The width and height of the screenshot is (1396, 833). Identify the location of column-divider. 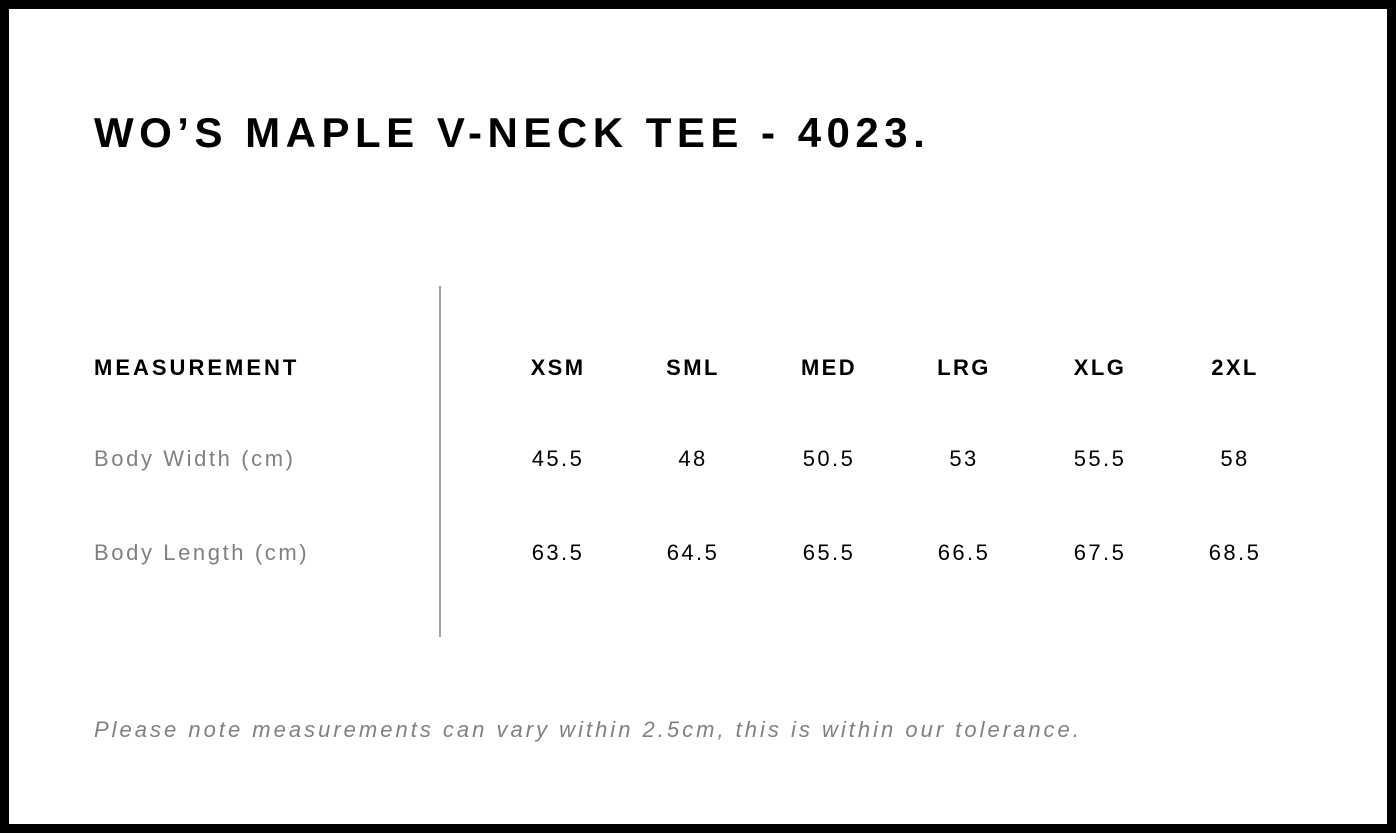
(440, 461).